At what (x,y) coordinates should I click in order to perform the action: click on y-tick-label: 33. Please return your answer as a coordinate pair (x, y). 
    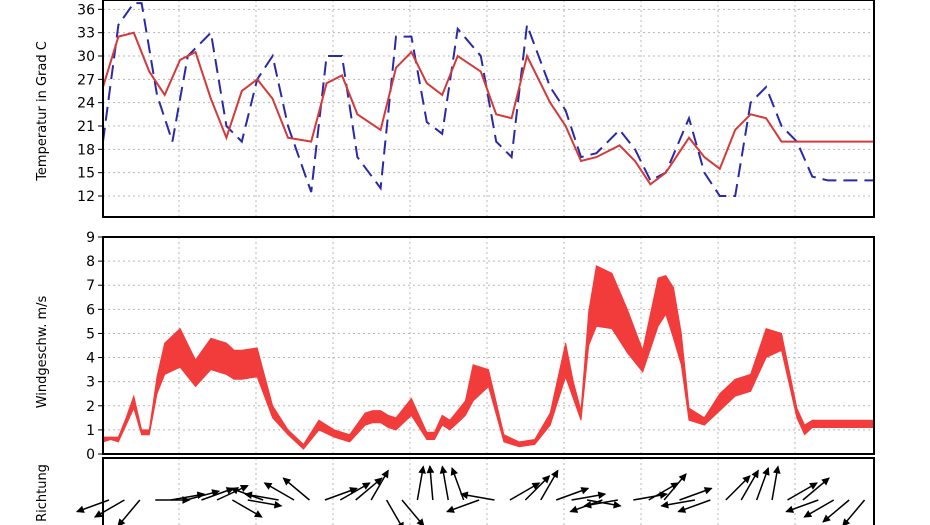
    Looking at the image, I should click on (86, 34).